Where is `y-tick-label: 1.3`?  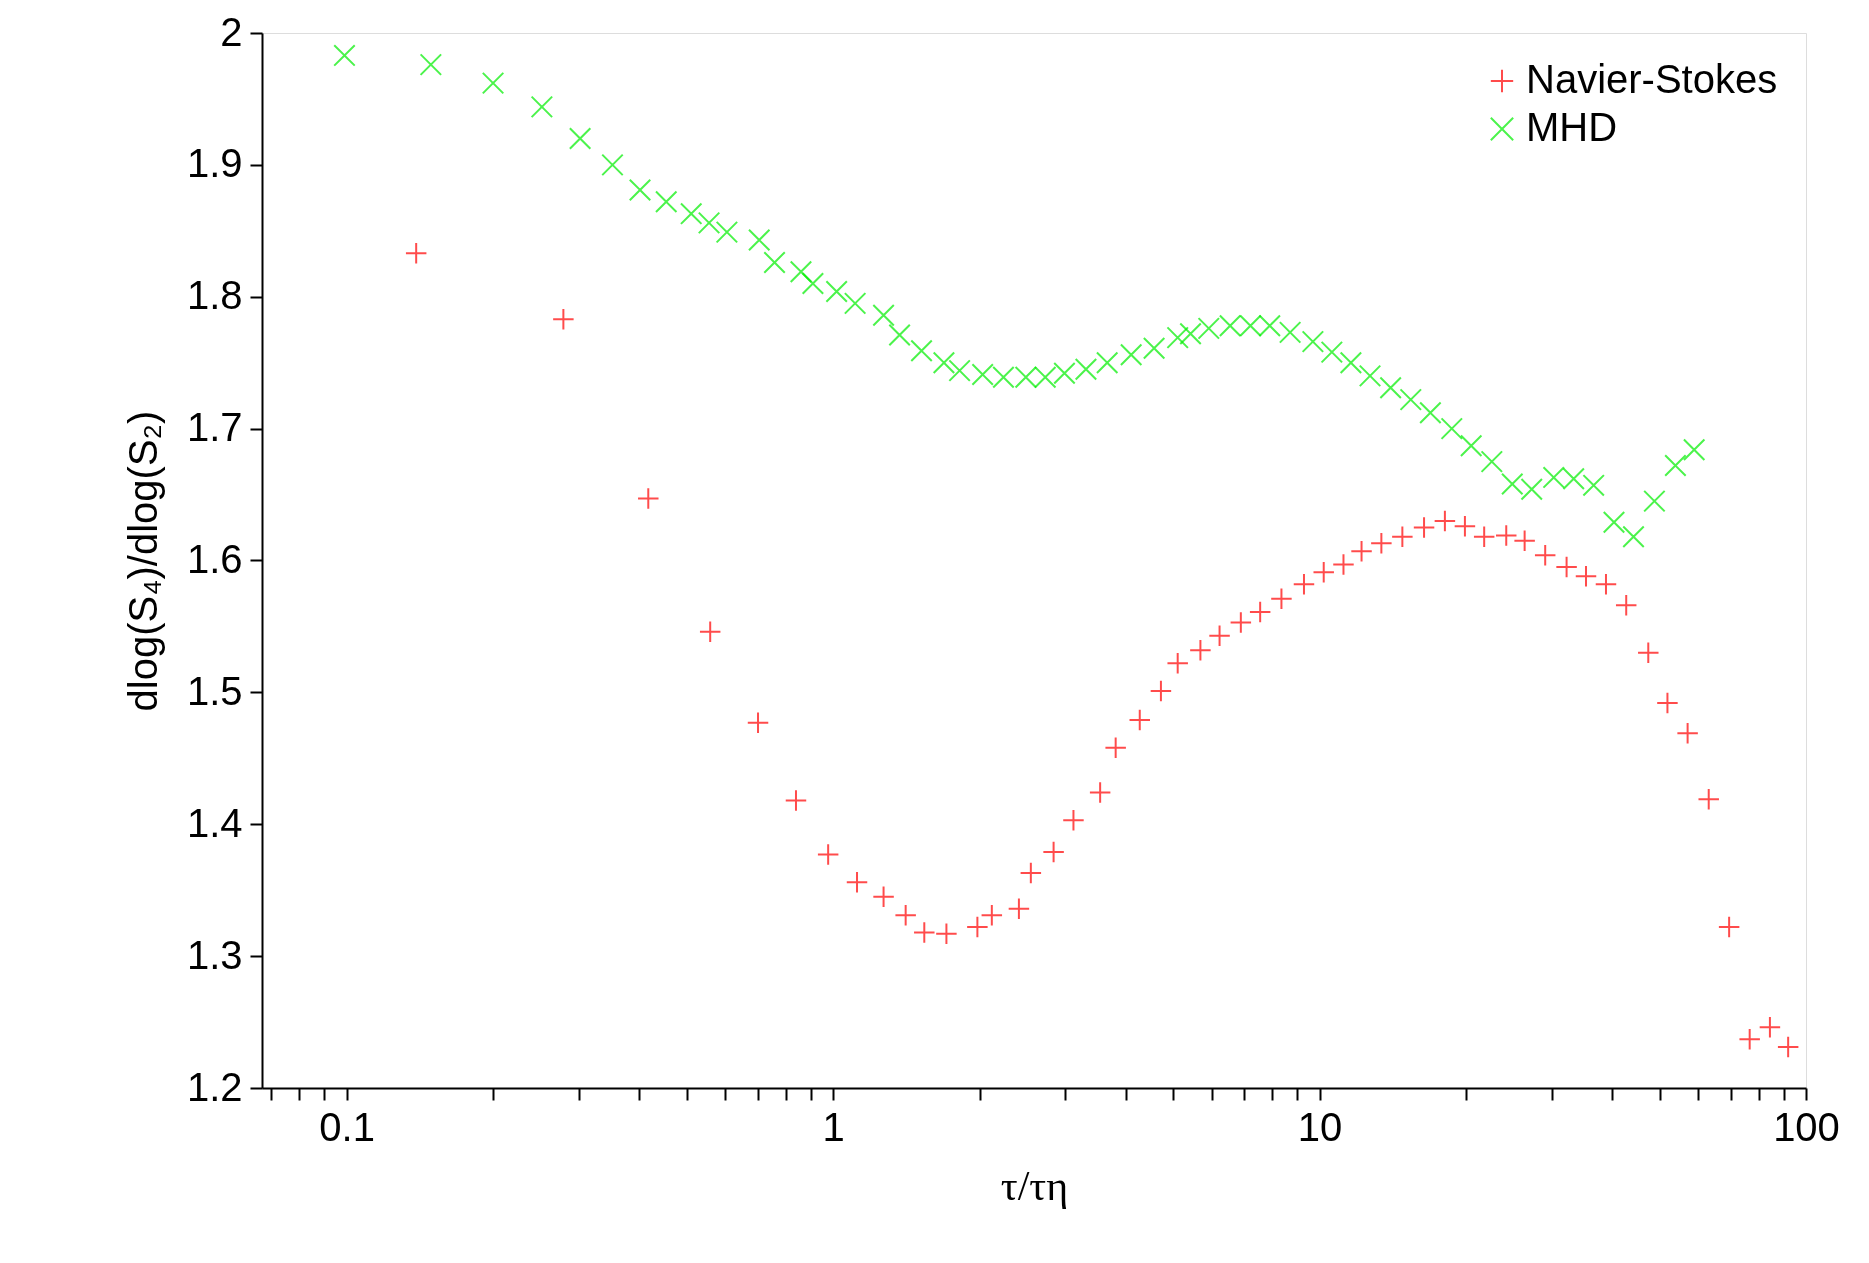 y-tick-label: 1.3 is located at coordinates (214, 954).